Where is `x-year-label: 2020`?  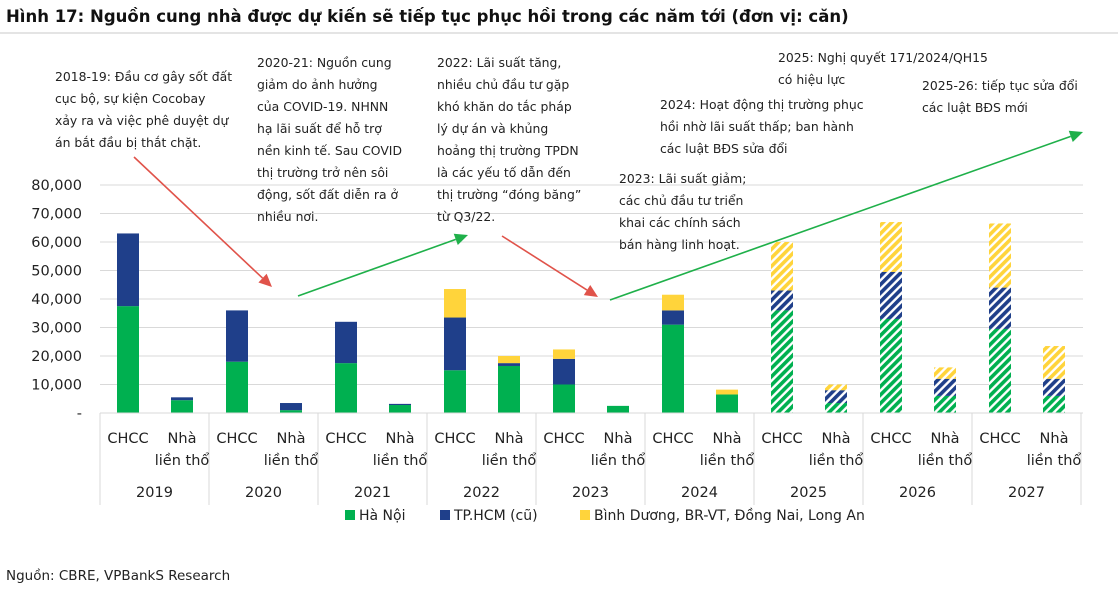 x-year-label: 2020 is located at coordinates (263, 493).